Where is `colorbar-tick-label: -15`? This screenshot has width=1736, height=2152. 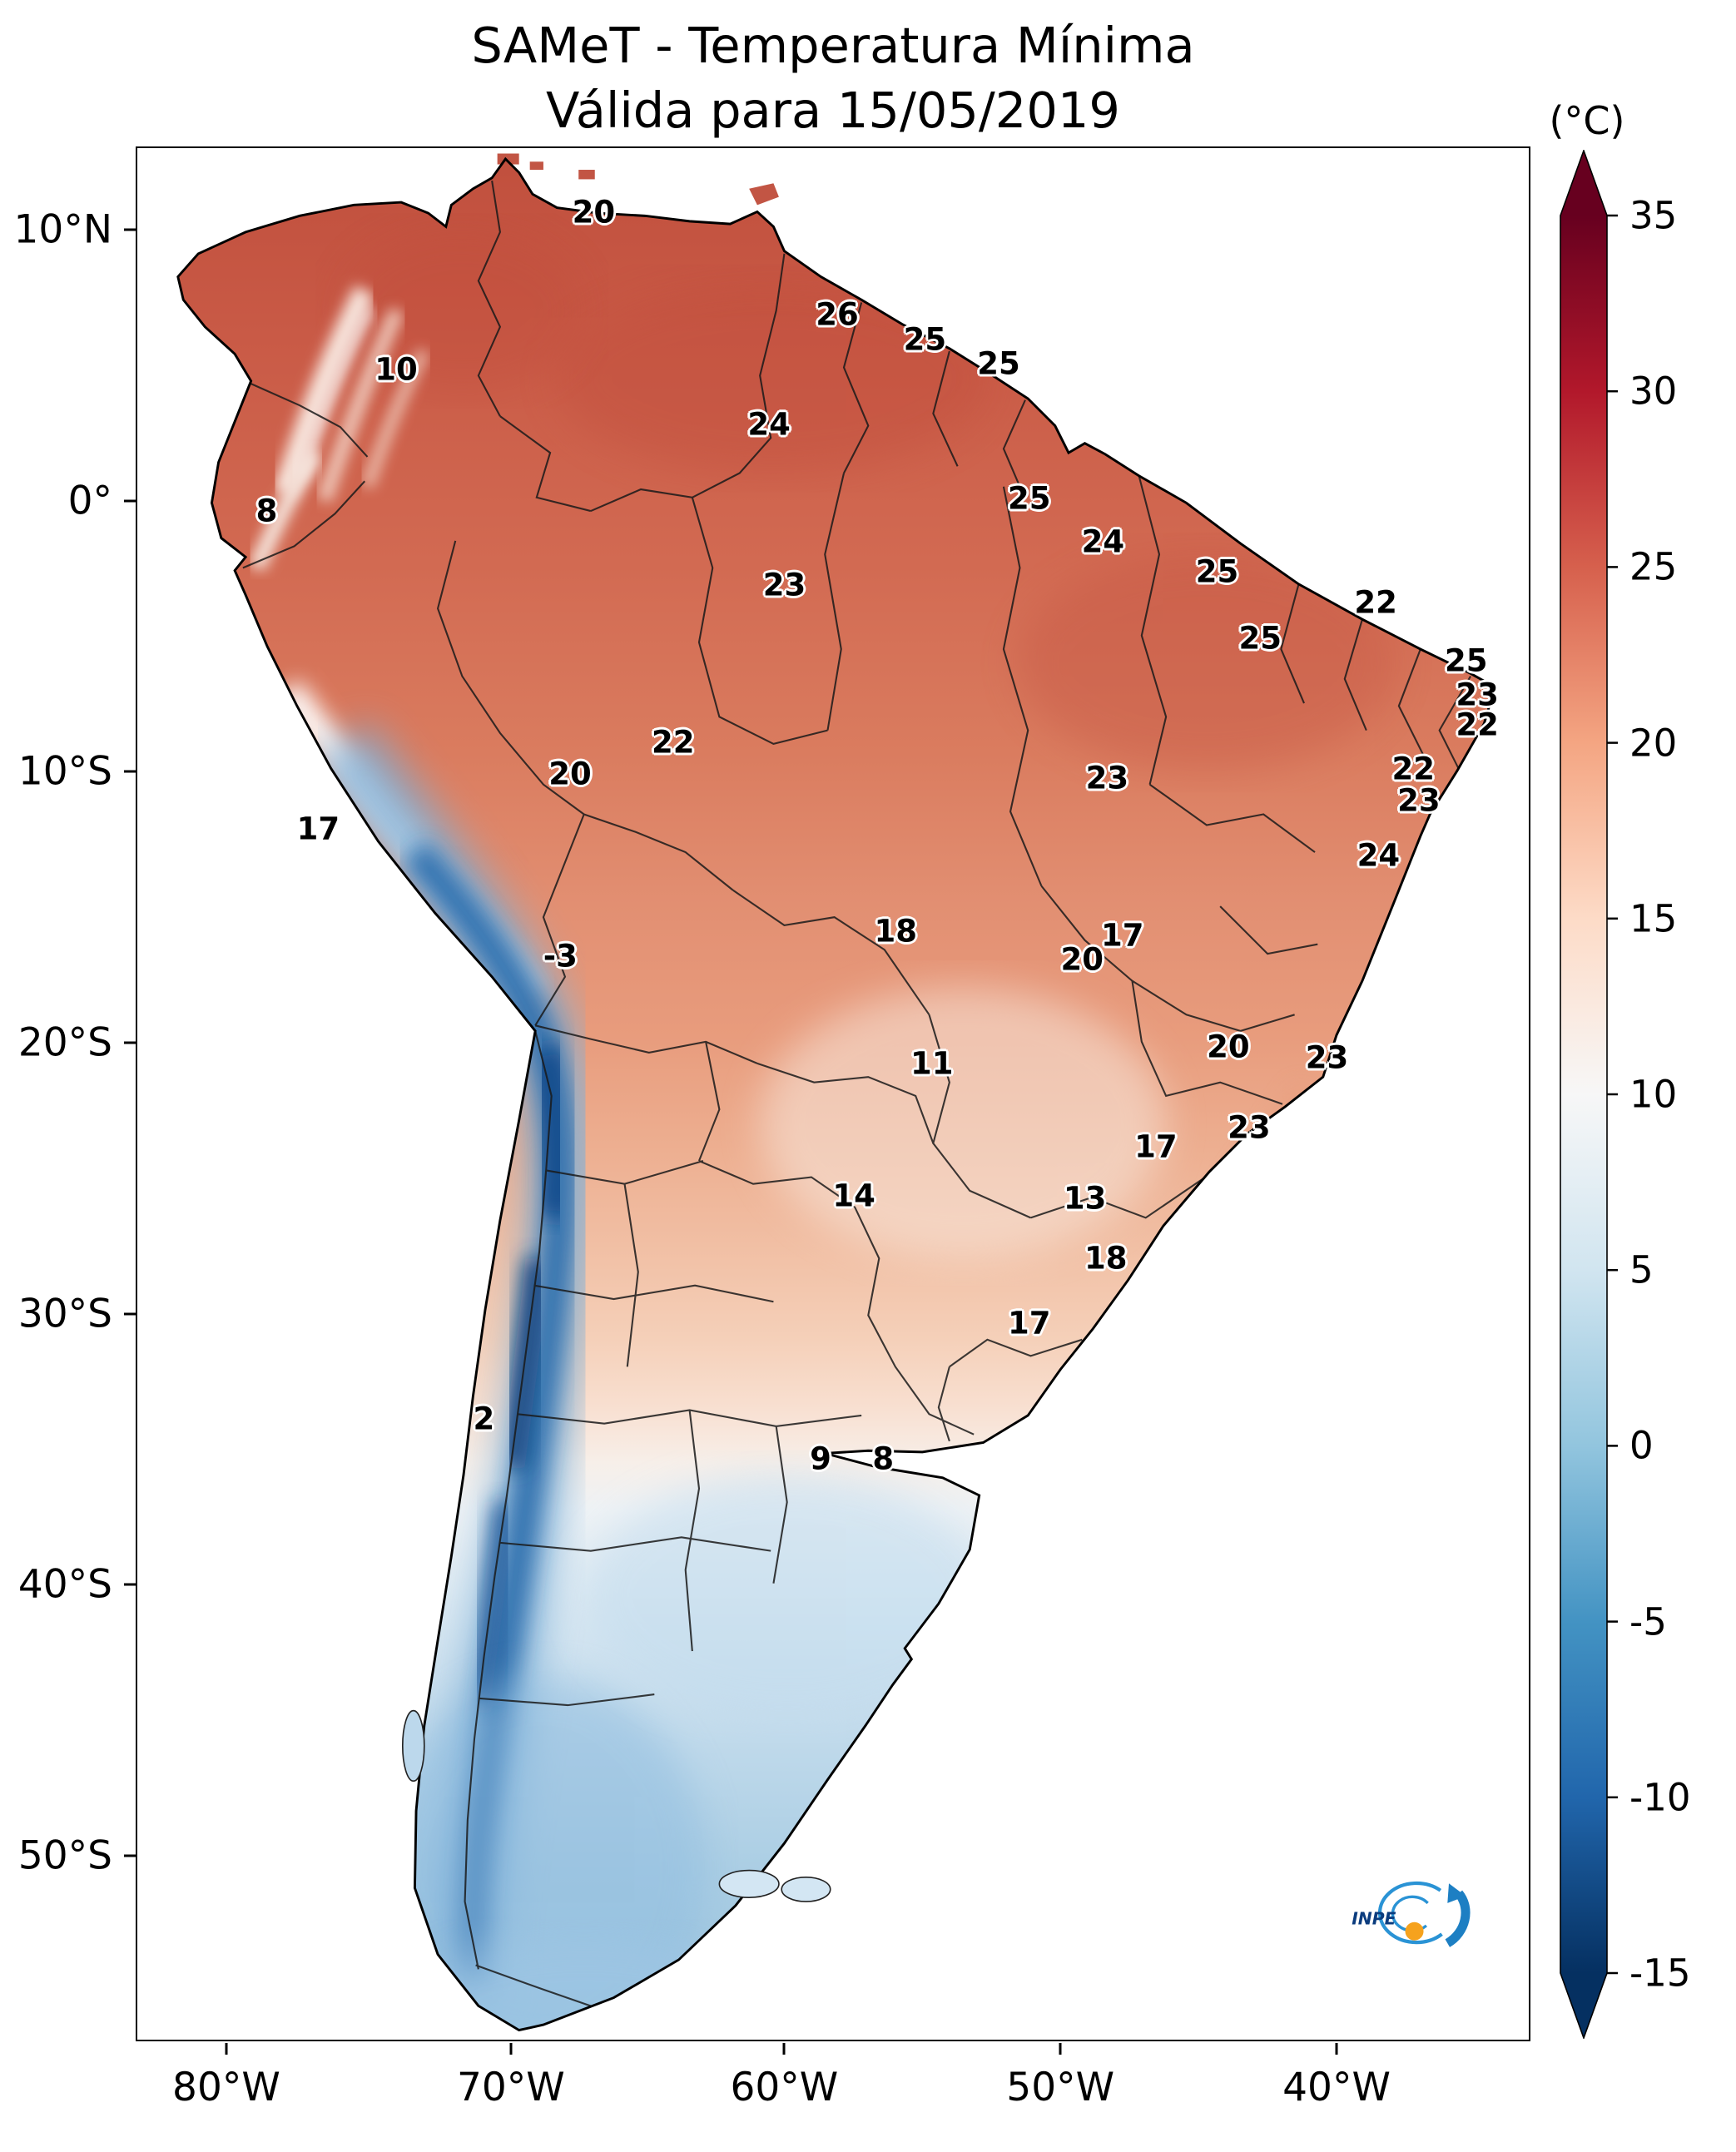
colorbar-tick-label: -15 is located at coordinates (1660, 1973).